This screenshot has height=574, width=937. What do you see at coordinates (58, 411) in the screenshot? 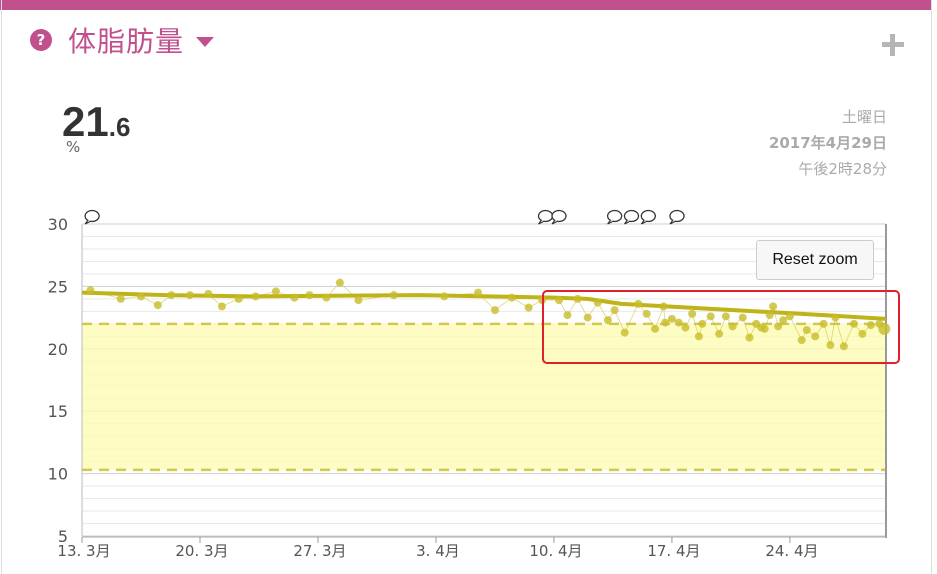
I see `y-tick-label: 15` at bounding box center [58, 411].